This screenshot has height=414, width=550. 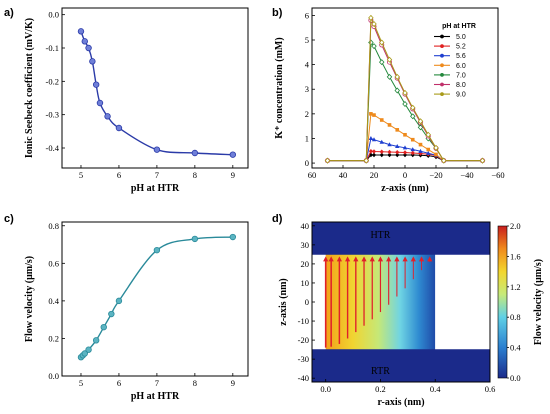 I want to click on x-tick-label: 0.6, so click(x=490, y=389).